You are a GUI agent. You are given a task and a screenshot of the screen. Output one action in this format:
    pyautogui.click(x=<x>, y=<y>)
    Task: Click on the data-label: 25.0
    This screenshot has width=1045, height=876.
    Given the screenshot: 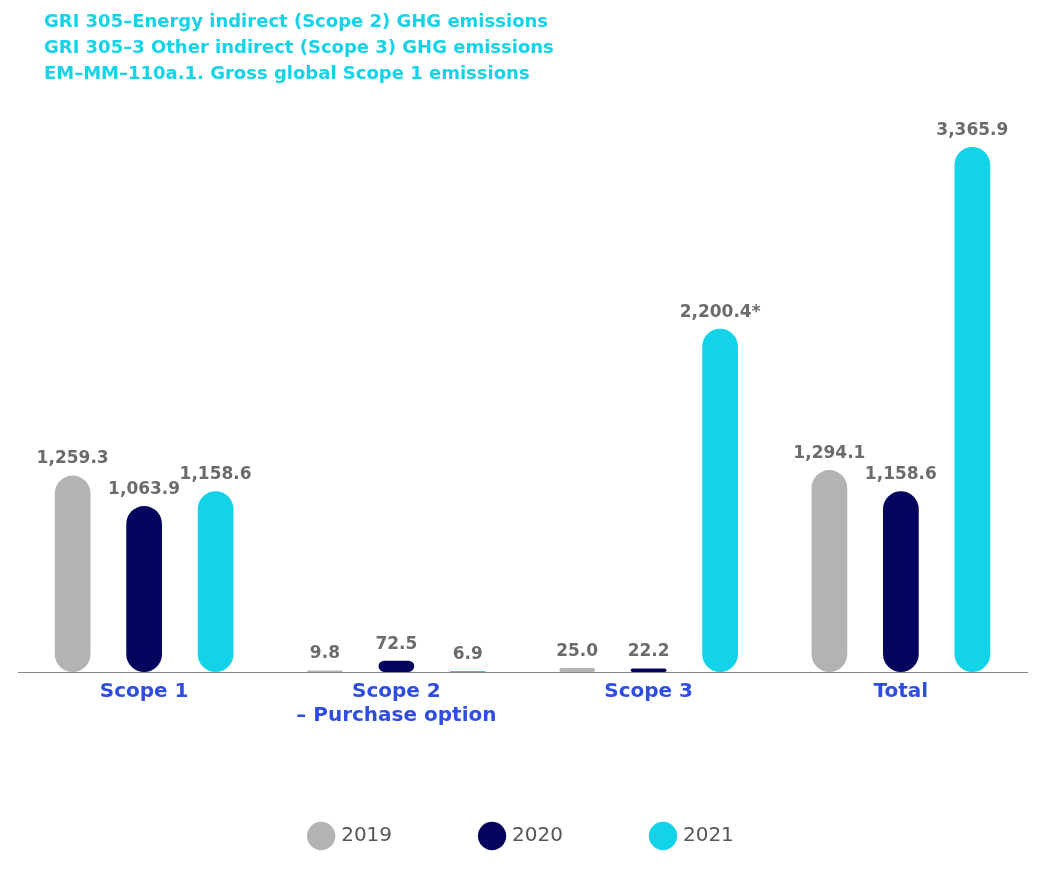 What is the action you would take?
    pyautogui.click(x=577, y=650)
    